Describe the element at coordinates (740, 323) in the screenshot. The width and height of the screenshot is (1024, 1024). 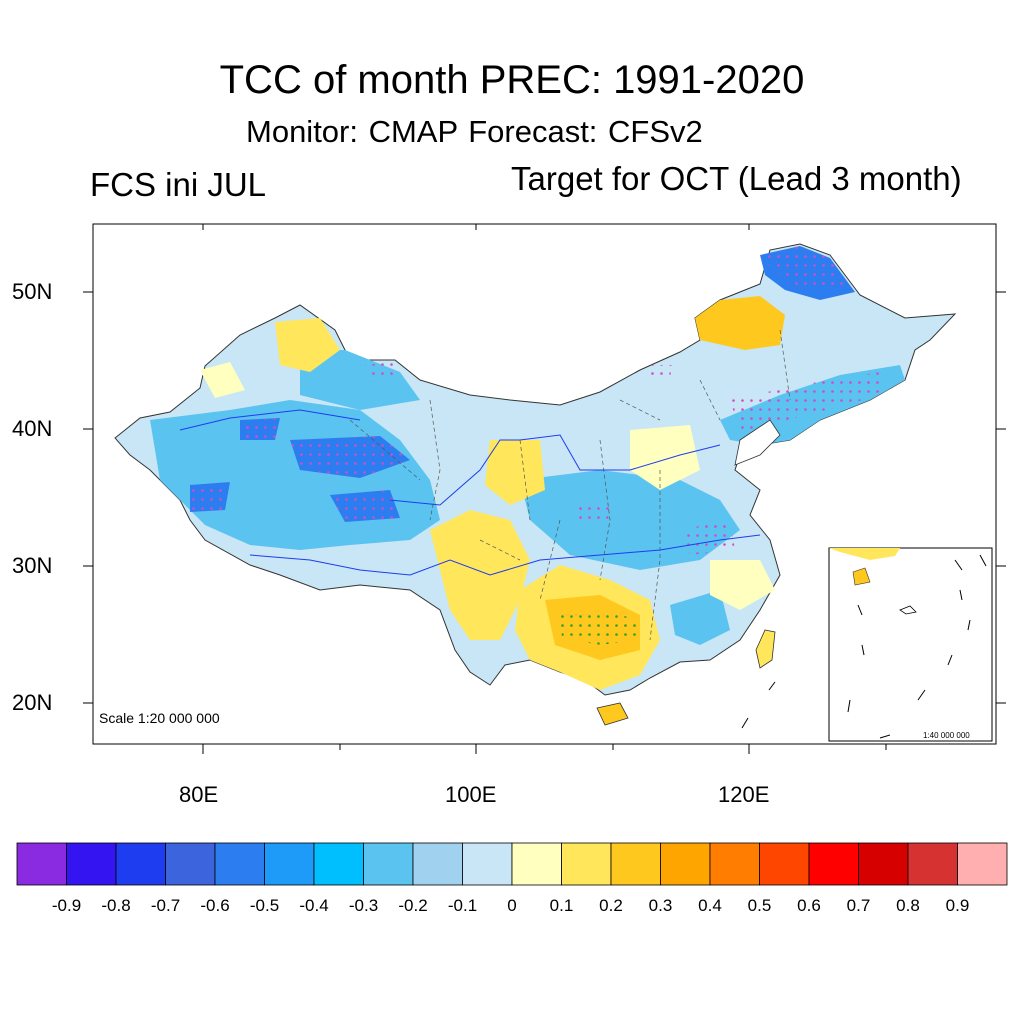
I see `yellow-region-northeast` at that location.